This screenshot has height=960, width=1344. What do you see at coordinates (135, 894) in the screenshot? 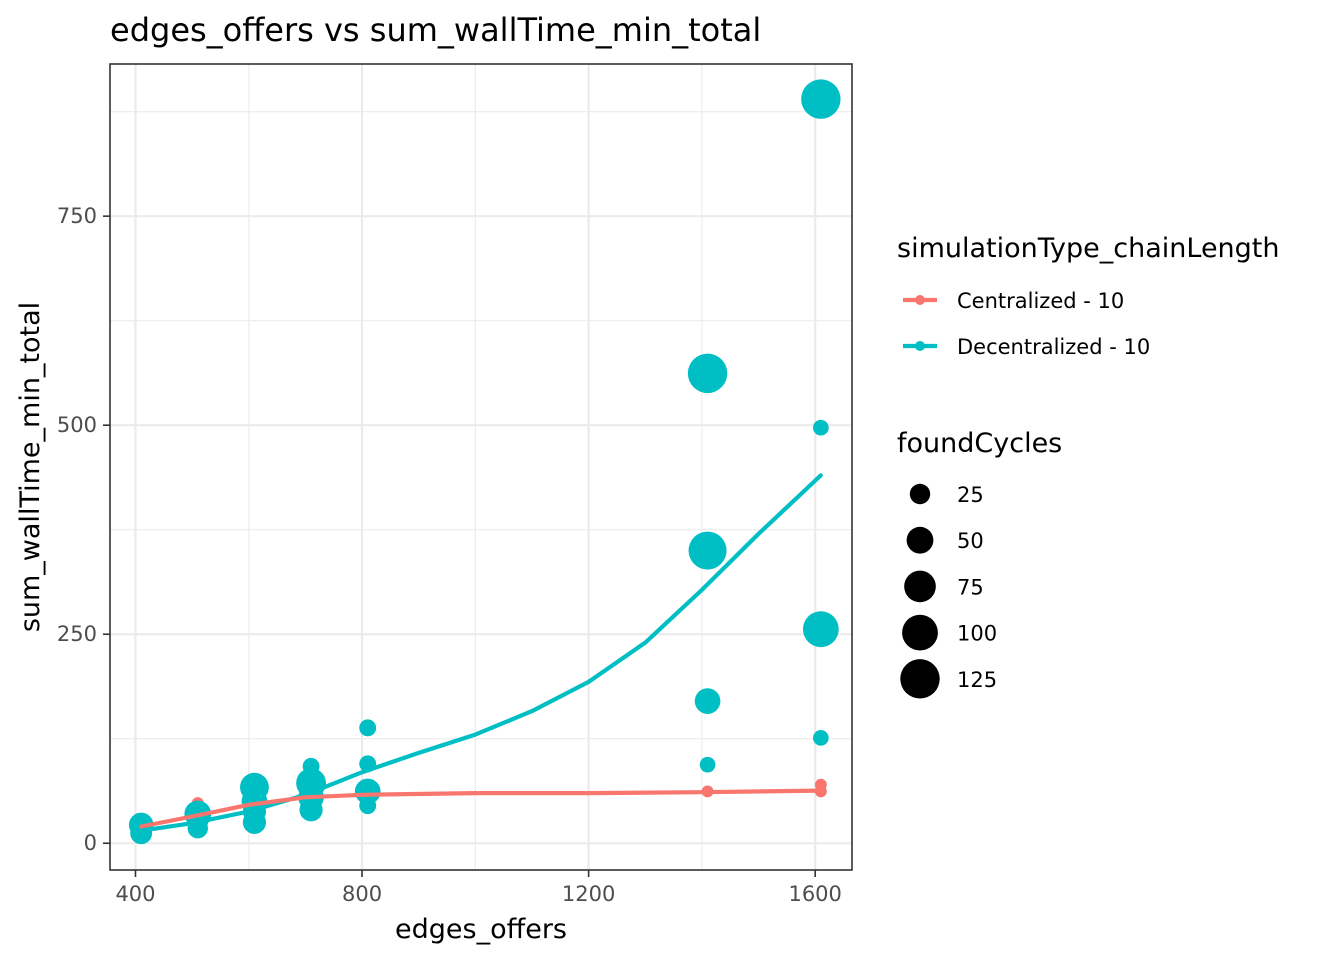
I see `x-tick-label: 400` at bounding box center [135, 894].